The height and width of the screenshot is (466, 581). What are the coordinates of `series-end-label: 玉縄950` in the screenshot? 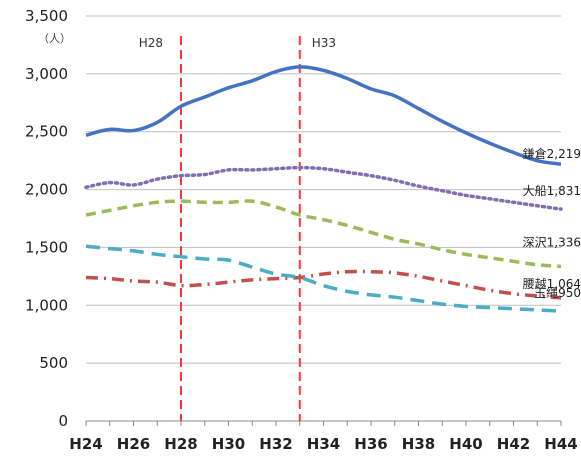 It's located at (557, 292).